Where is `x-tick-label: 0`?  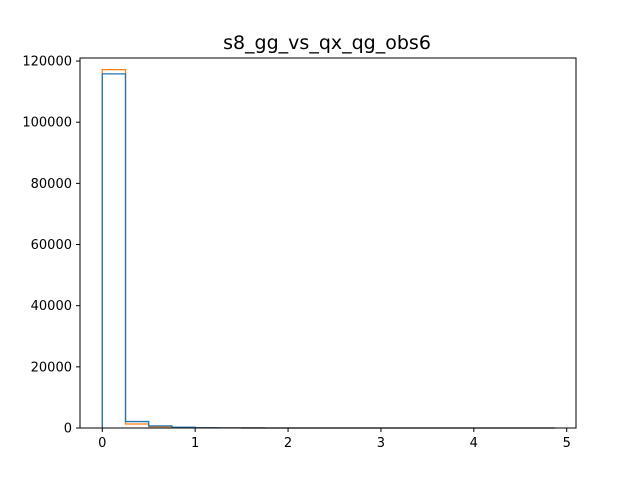
x-tick-label: 0 is located at coordinates (102, 443).